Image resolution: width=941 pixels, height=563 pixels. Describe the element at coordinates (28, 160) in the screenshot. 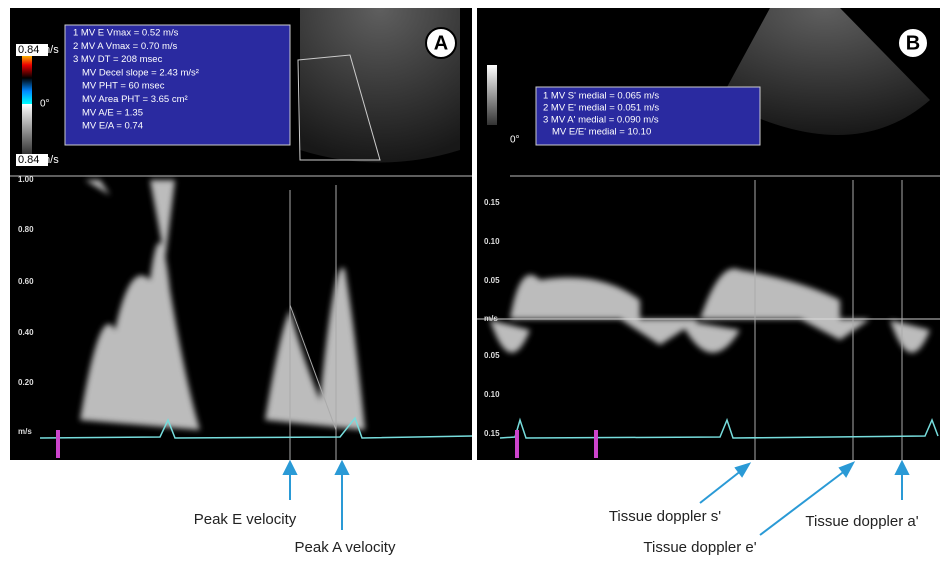

I see `scale-bottom: 0.84` at that location.